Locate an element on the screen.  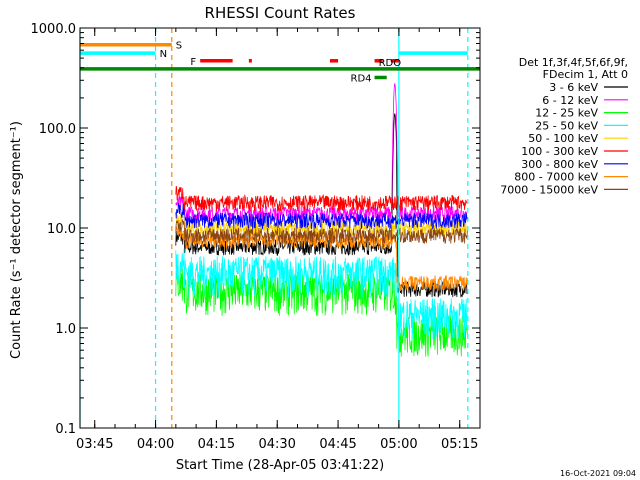
x-tick-label: 05:15 is located at coordinates (459, 444).